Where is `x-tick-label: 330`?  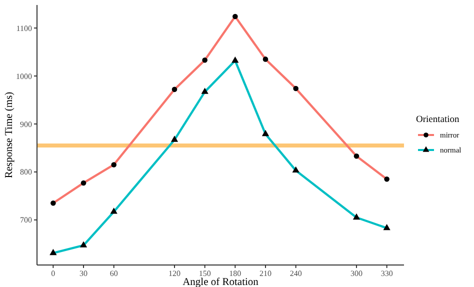 x-tick-label: 330 is located at coordinates (386, 273).